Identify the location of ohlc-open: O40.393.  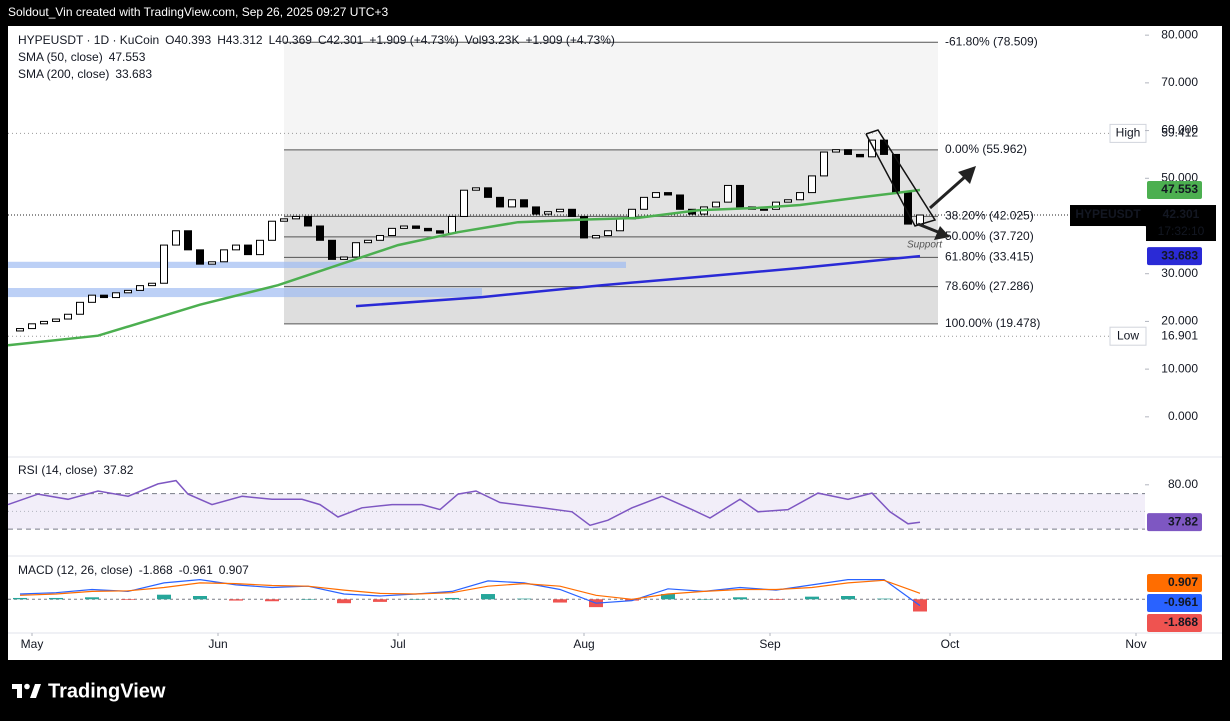
(188, 40).